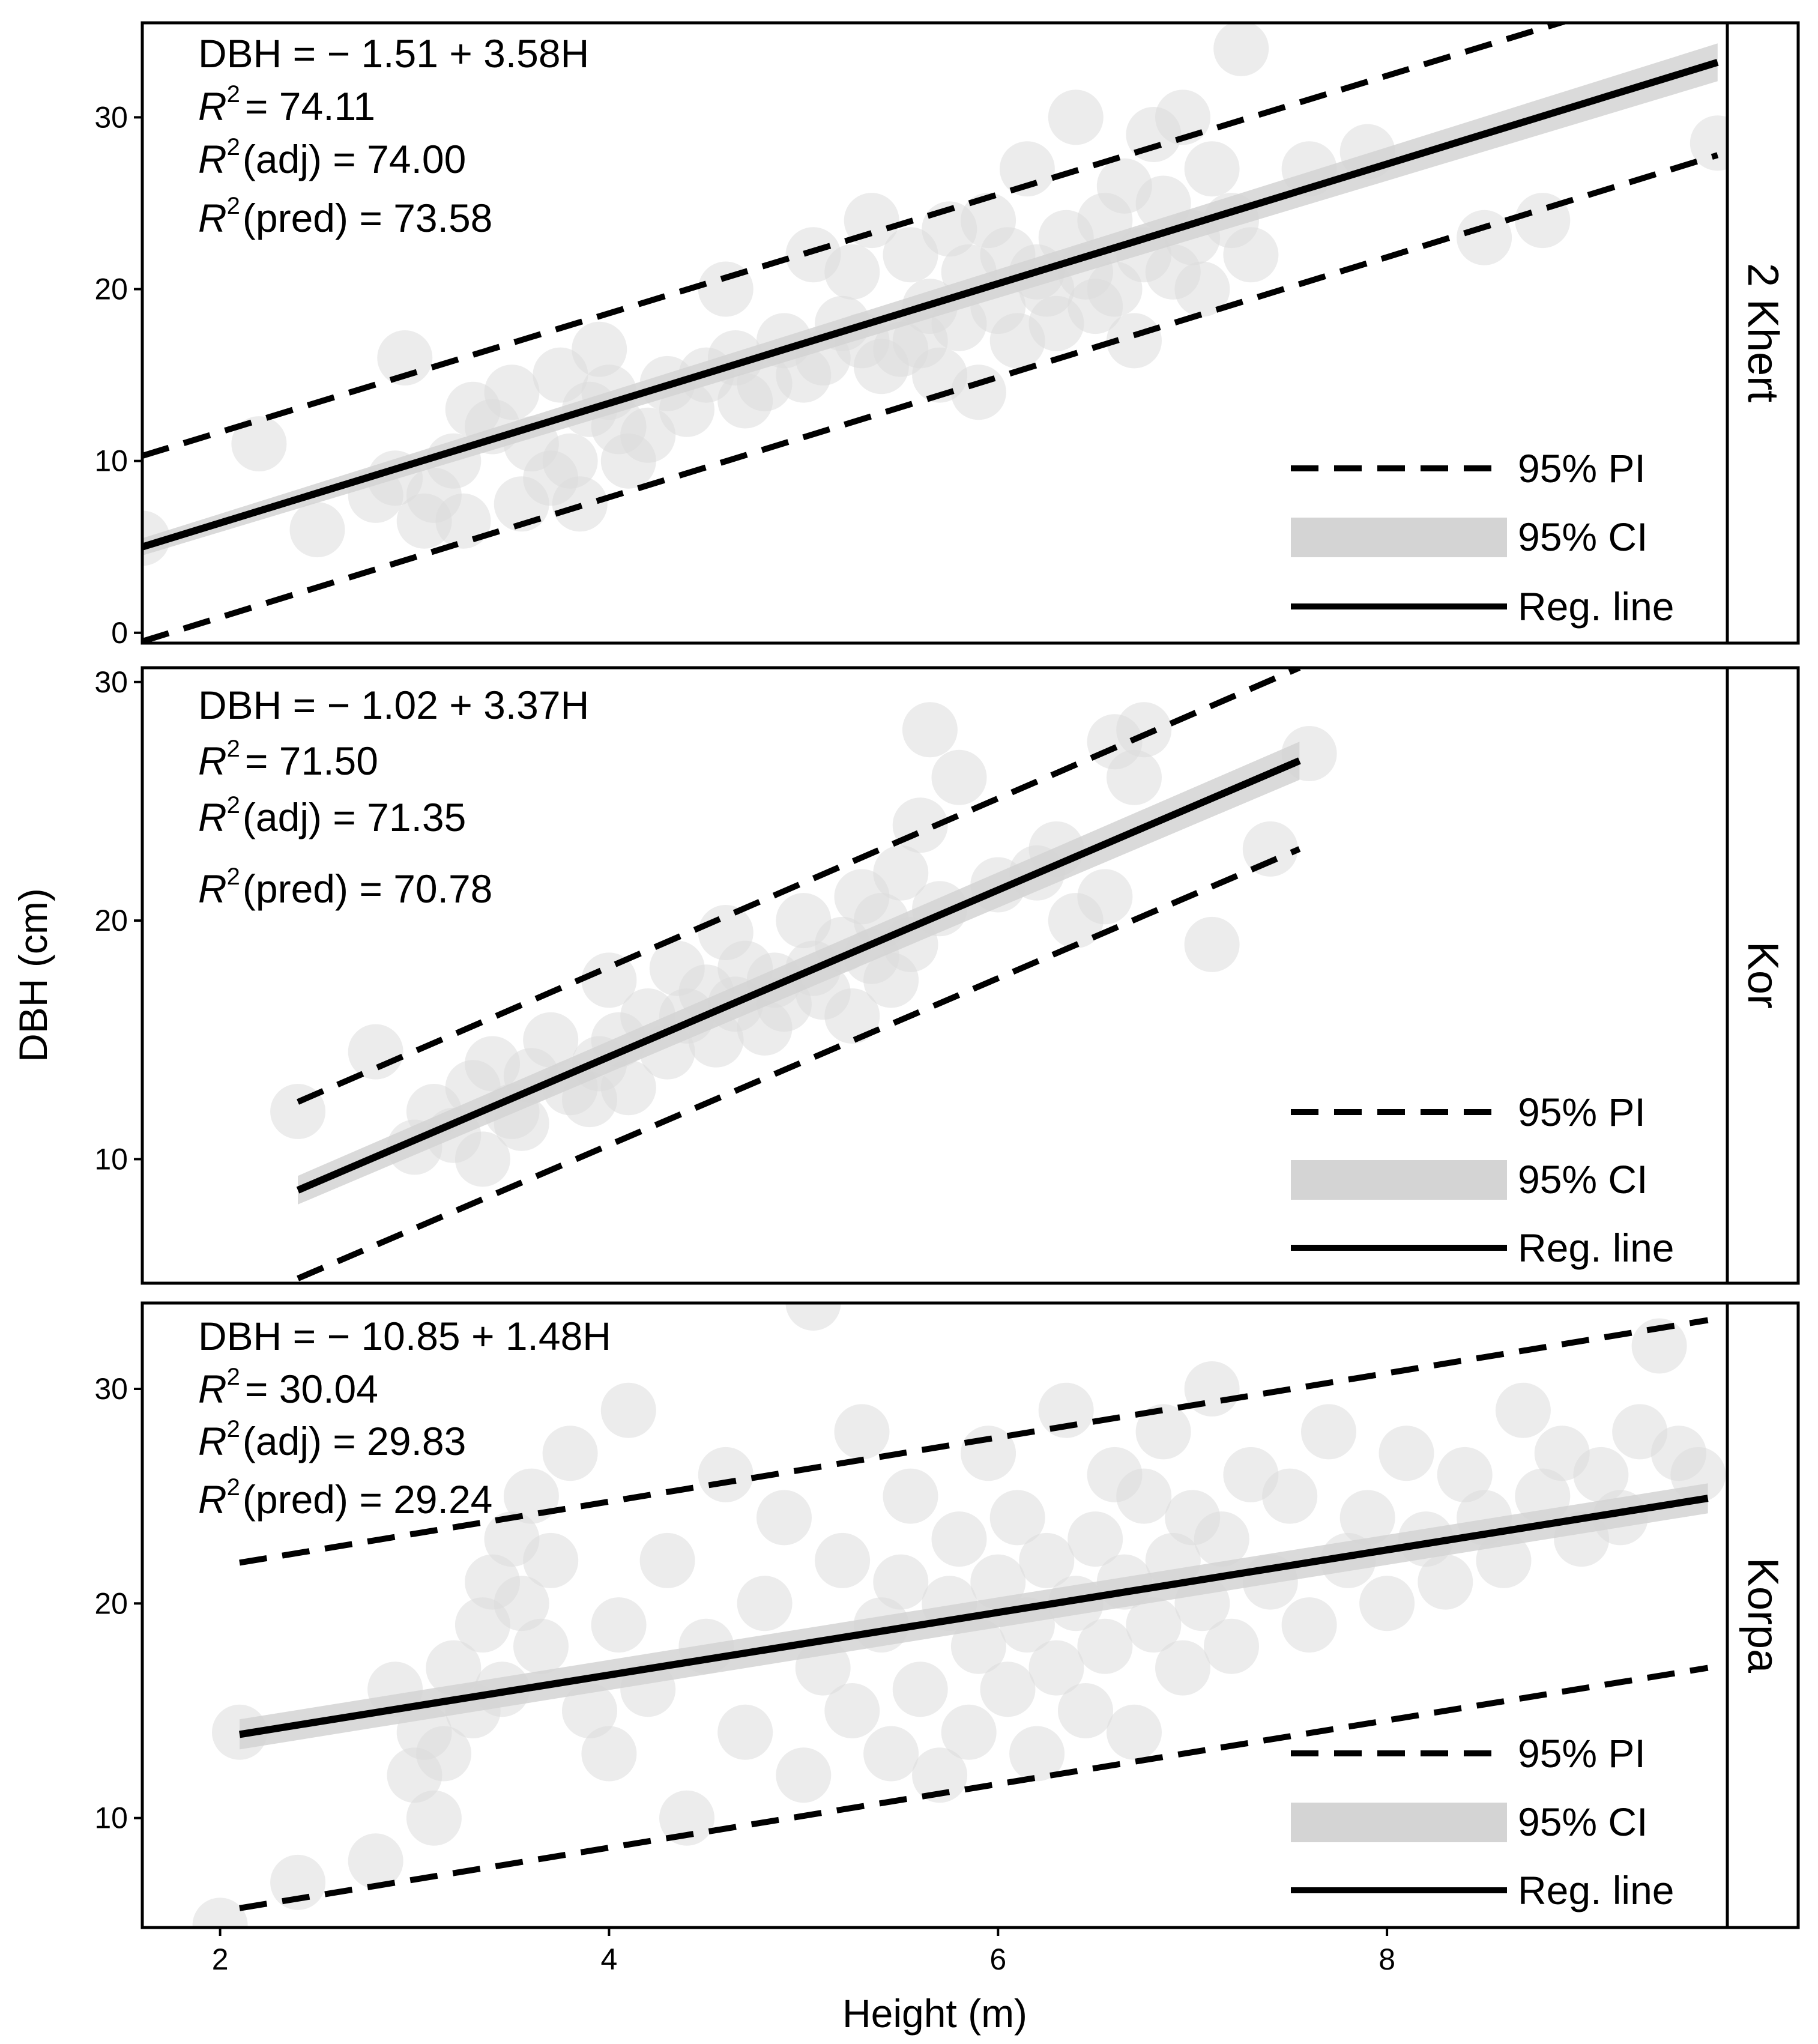 The height and width of the screenshot is (2044, 1818). What do you see at coordinates (1763, 333) in the screenshot?
I see `strip-box` at bounding box center [1763, 333].